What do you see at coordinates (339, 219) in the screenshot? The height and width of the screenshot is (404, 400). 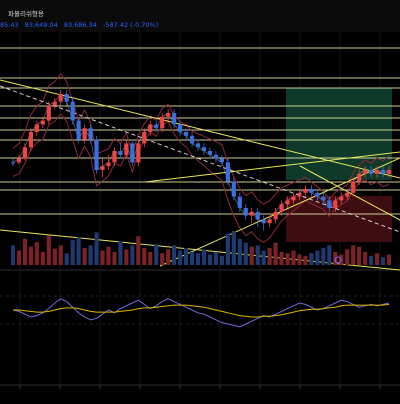 I see `stop-loss-zone` at bounding box center [339, 219].